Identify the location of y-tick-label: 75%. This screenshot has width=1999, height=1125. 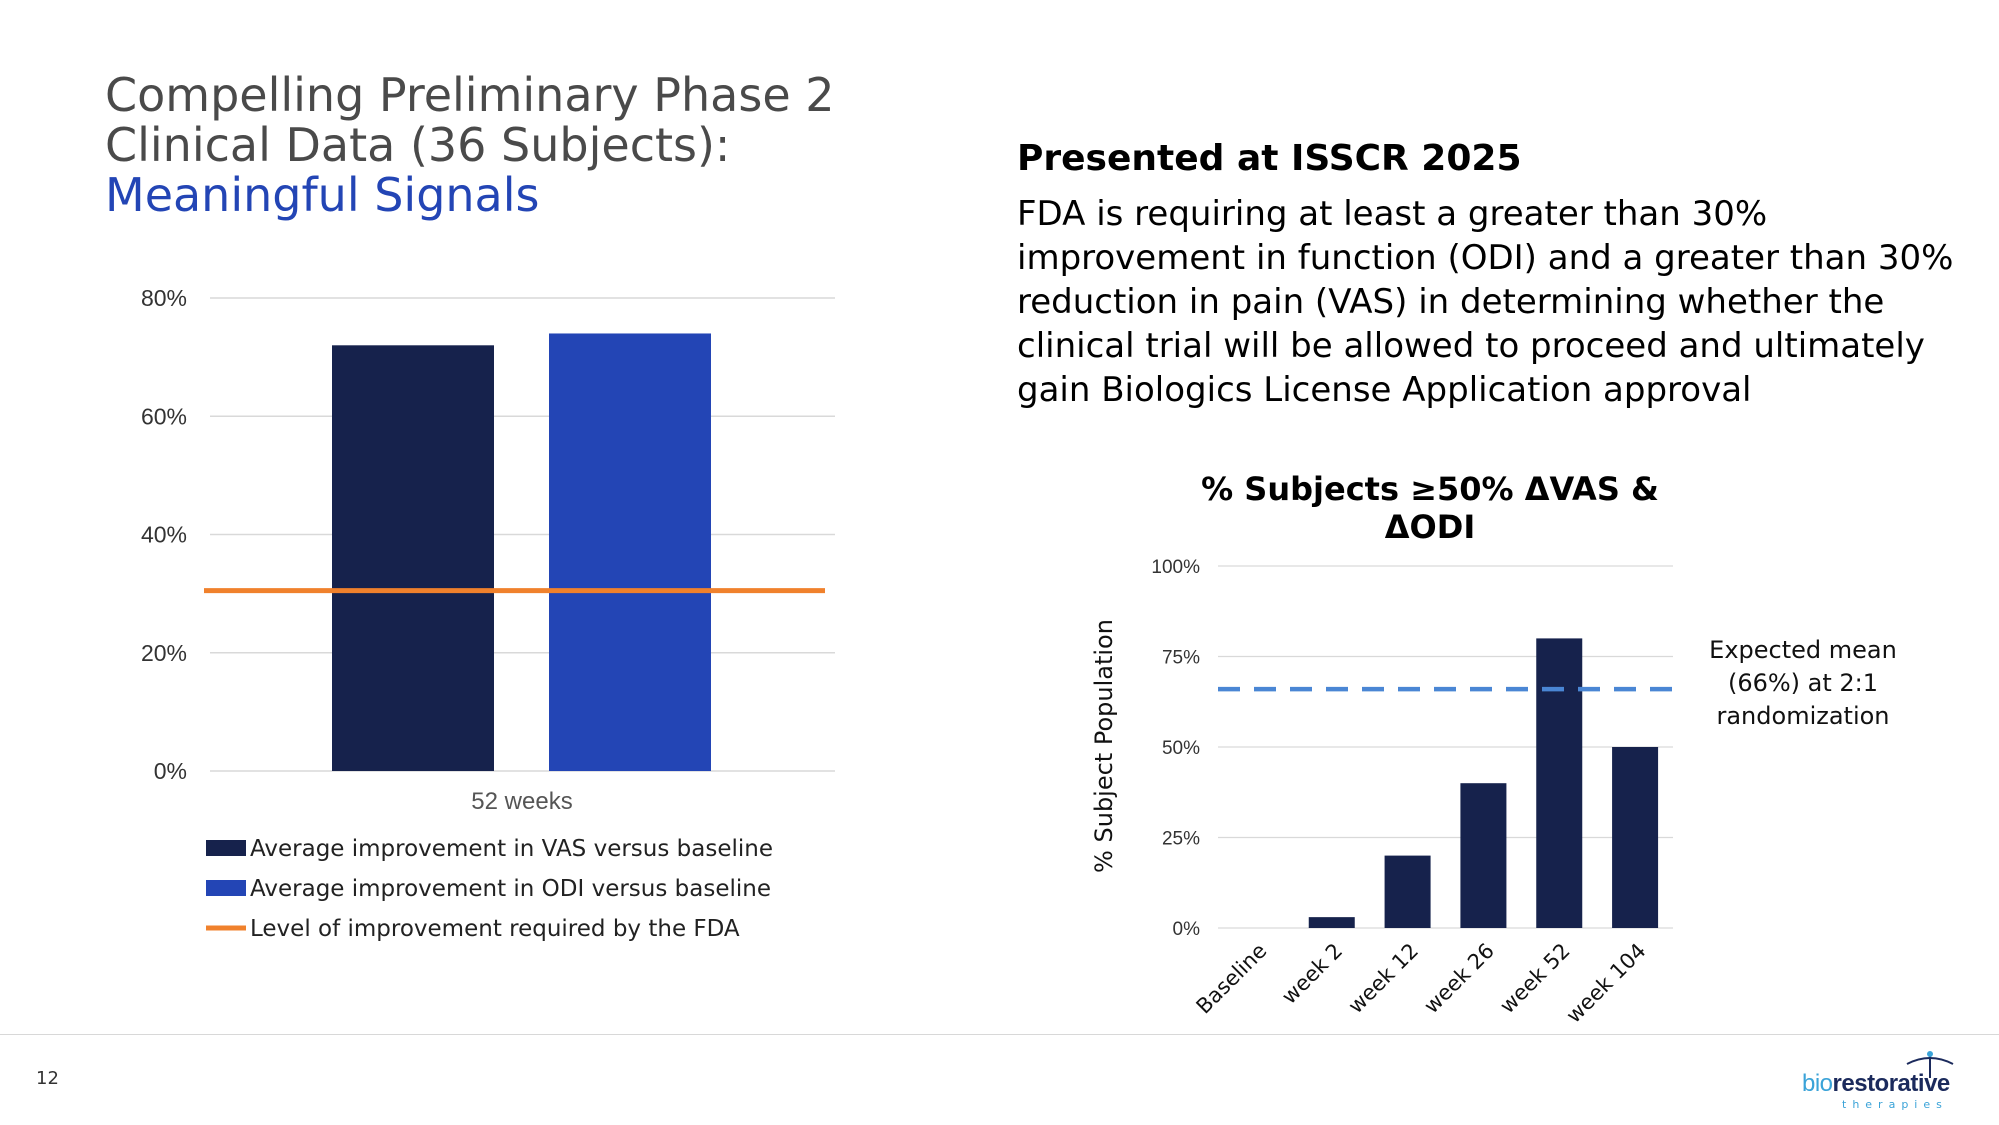
(1181, 658).